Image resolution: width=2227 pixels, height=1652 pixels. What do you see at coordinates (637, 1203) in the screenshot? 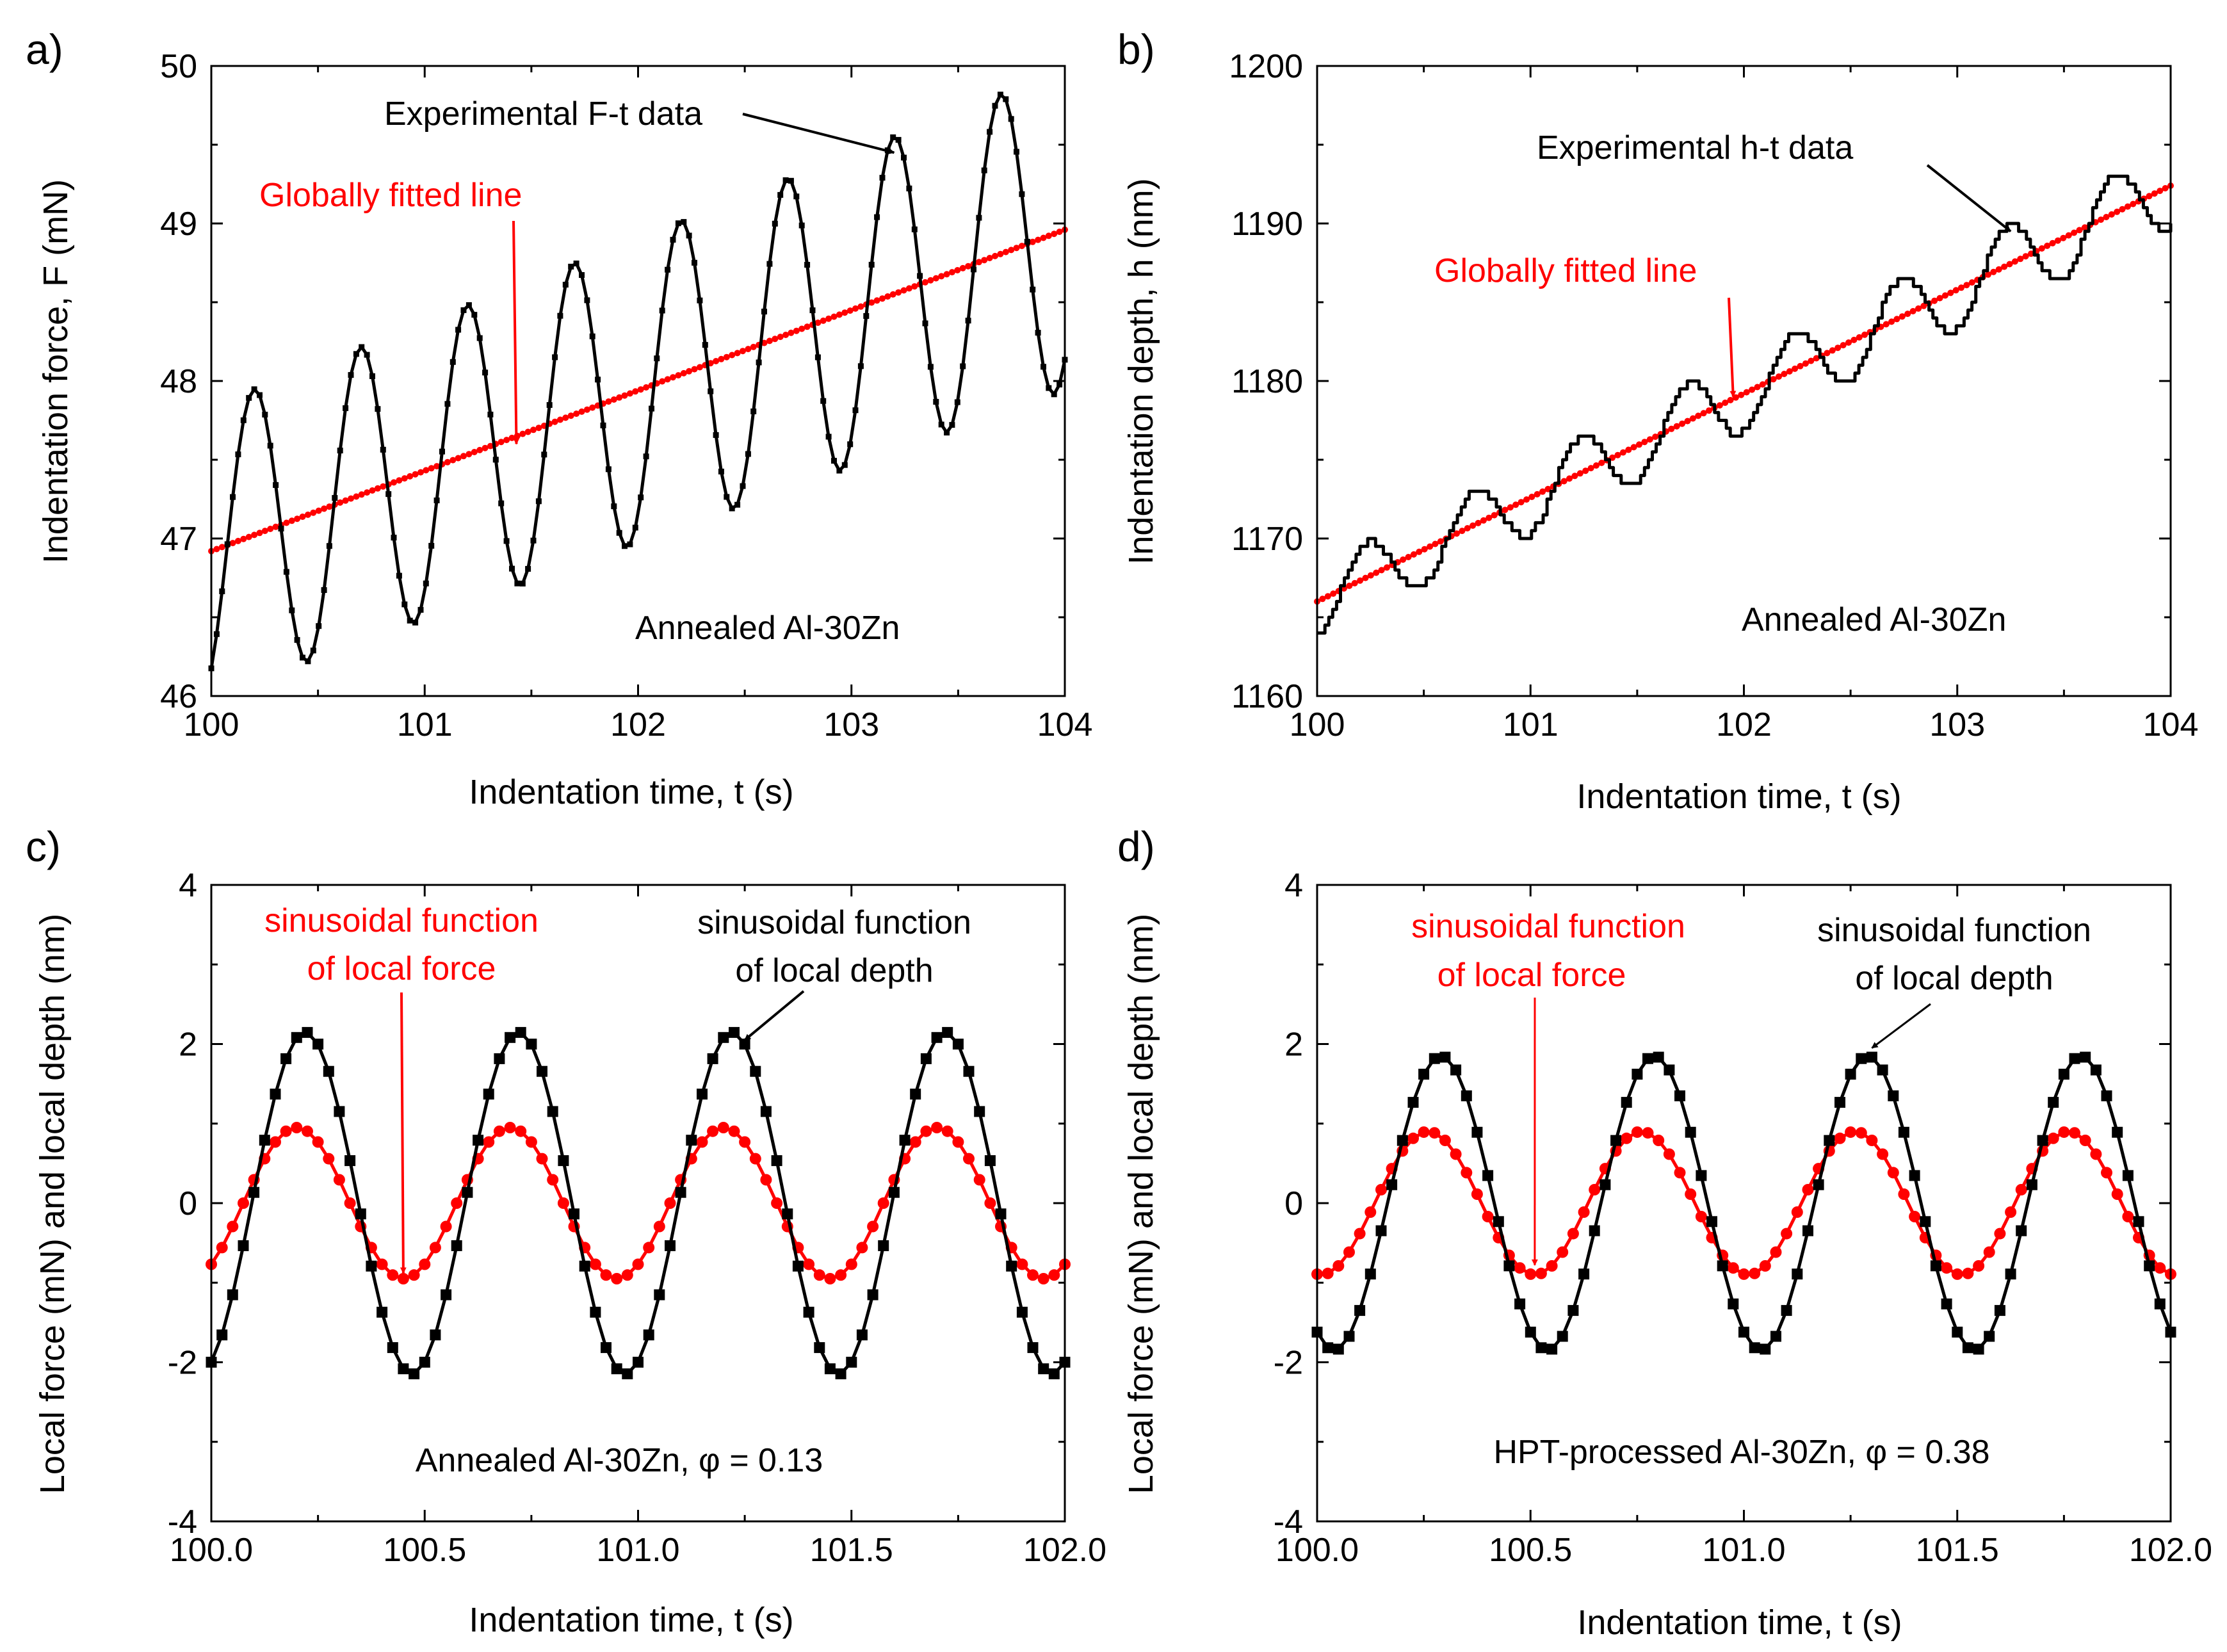
I see `panel-c-series-1-line` at bounding box center [637, 1203].